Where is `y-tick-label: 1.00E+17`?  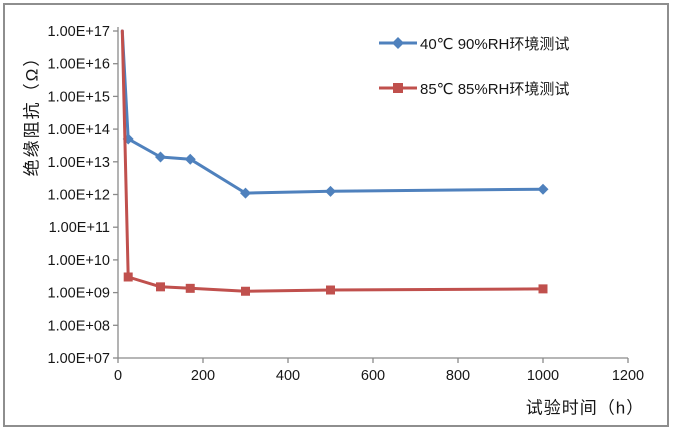
y-tick-label: 1.00E+17 is located at coordinates (79, 32).